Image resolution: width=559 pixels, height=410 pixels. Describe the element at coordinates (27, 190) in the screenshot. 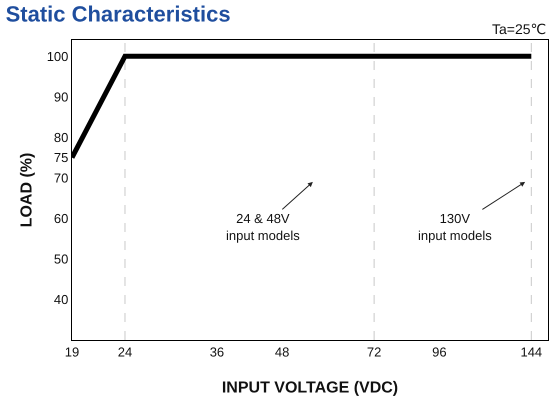

I see `y-axis-title: LOAD (%)` at that location.